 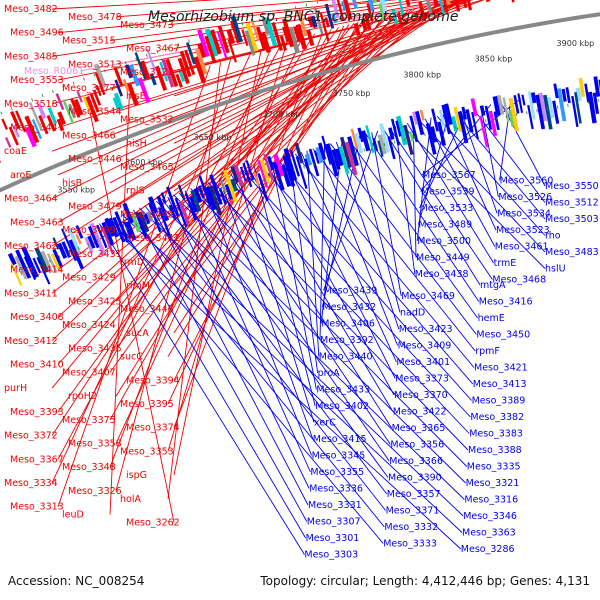 I want to click on forward-gene-label: hisB, so click(x=72, y=183).